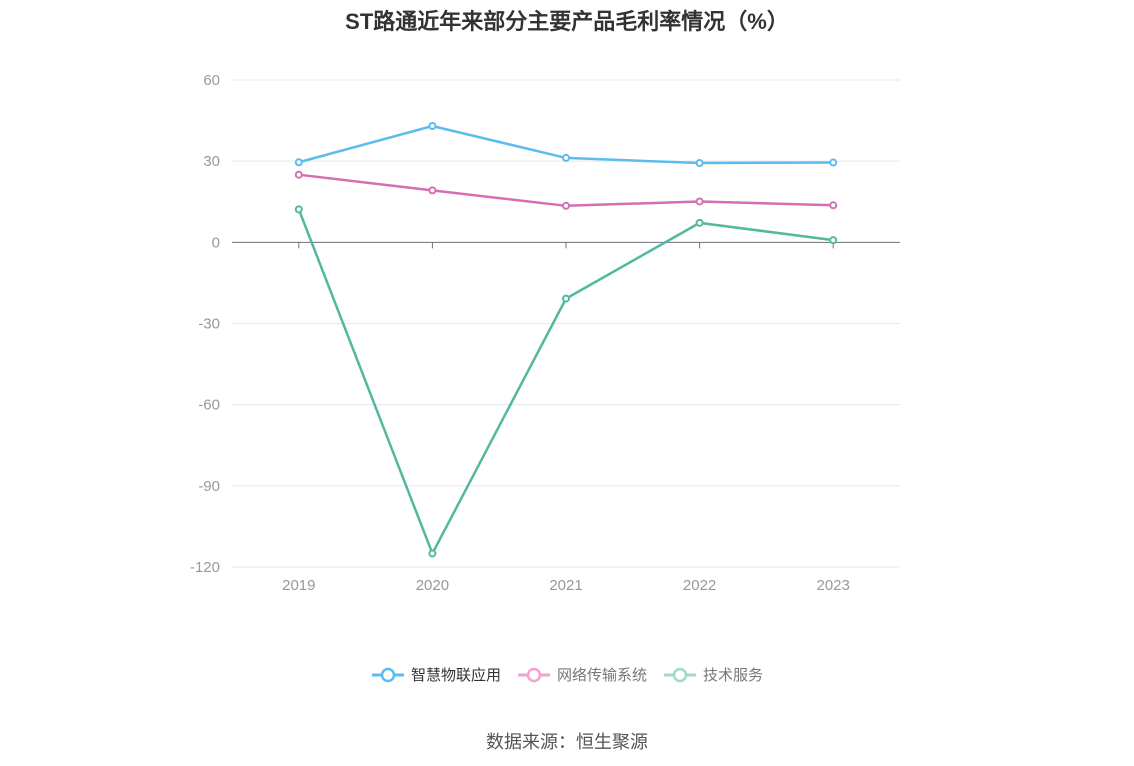  I want to click on y-tick-label: -30, so click(209, 324).